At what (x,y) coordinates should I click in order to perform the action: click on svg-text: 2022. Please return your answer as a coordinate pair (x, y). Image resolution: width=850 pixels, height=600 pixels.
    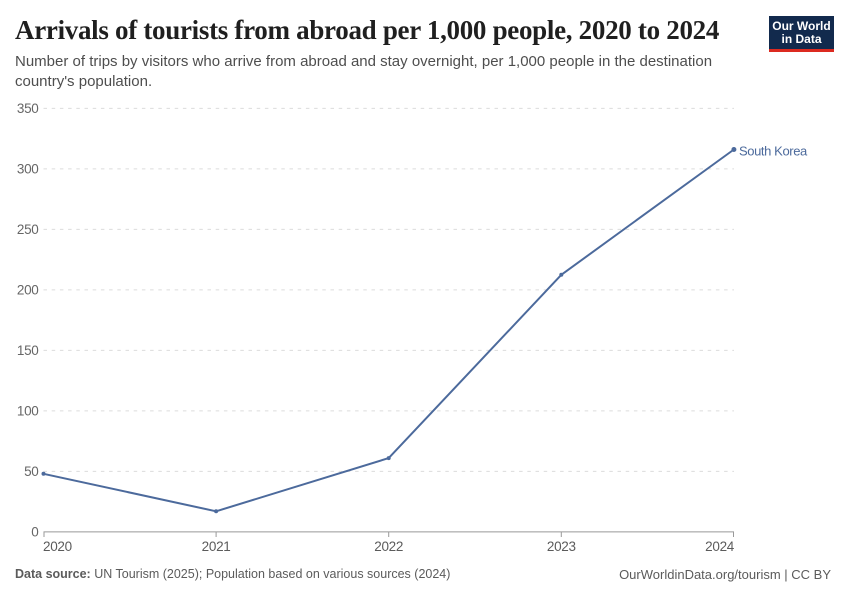
    Looking at the image, I should click on (388, 546).